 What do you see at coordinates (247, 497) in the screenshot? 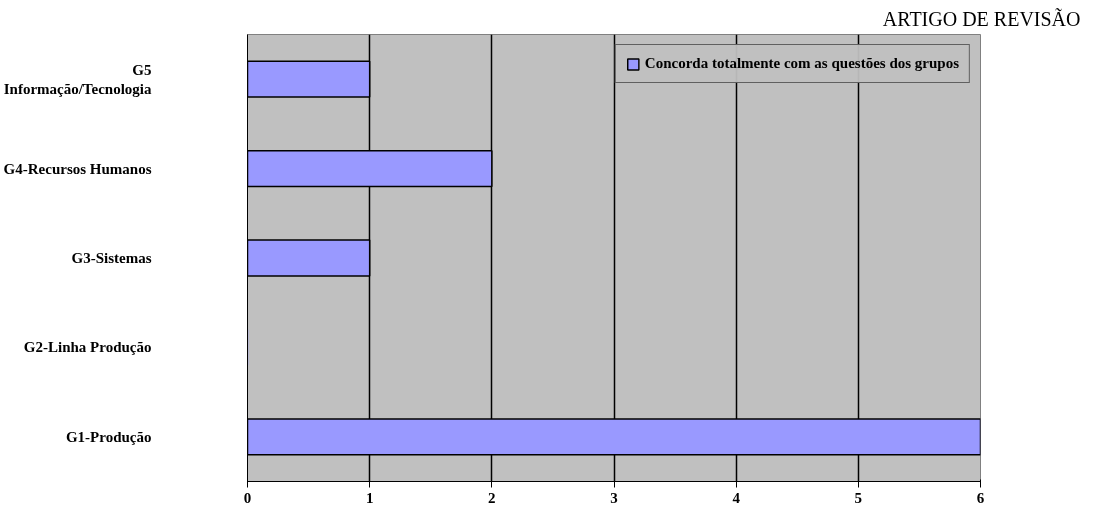
I see `x-tick-label: 0` at bounding box center [247, 497].